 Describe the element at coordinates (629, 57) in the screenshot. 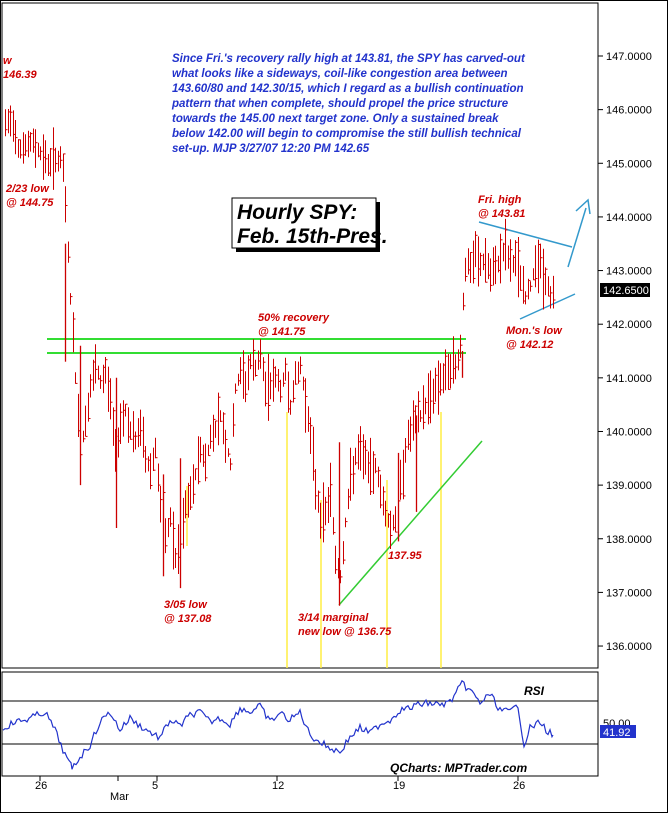

I see `y-tick-label: 147.0000` at that location.